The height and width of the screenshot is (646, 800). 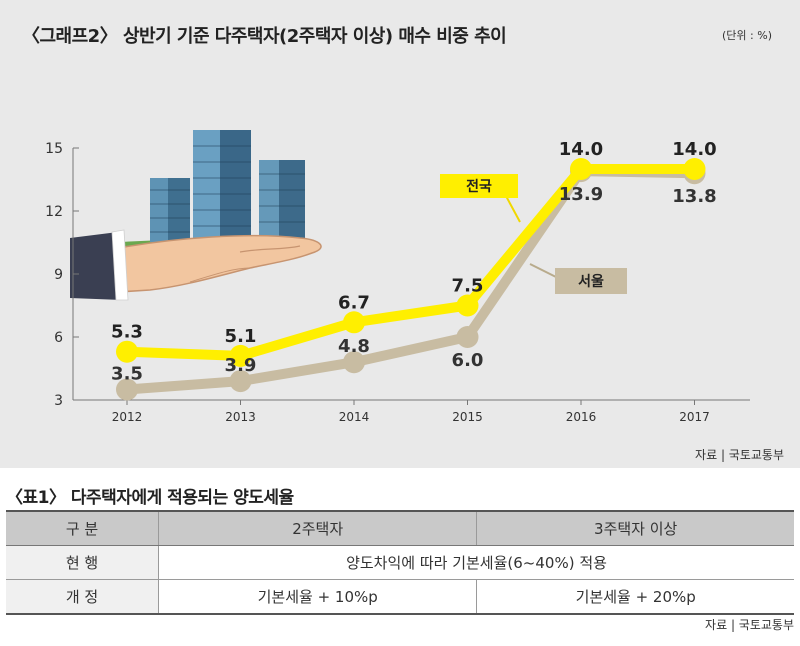 I want to click on legend-national-label: 전국, so click(x=479, y=186).